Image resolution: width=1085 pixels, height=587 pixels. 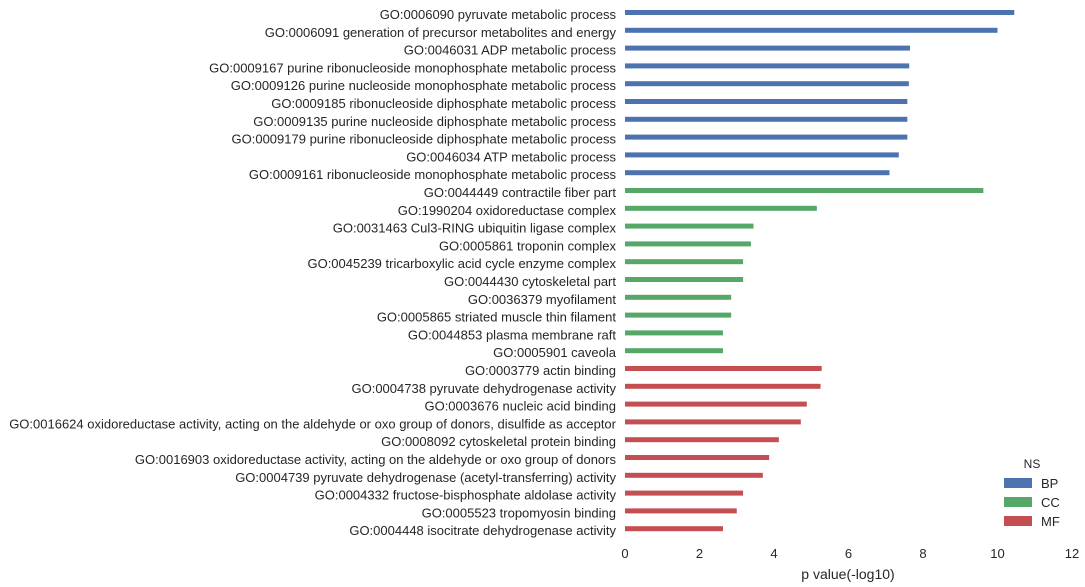 I want to click on legend-swatch-bp, so click(x=1018, y=483).